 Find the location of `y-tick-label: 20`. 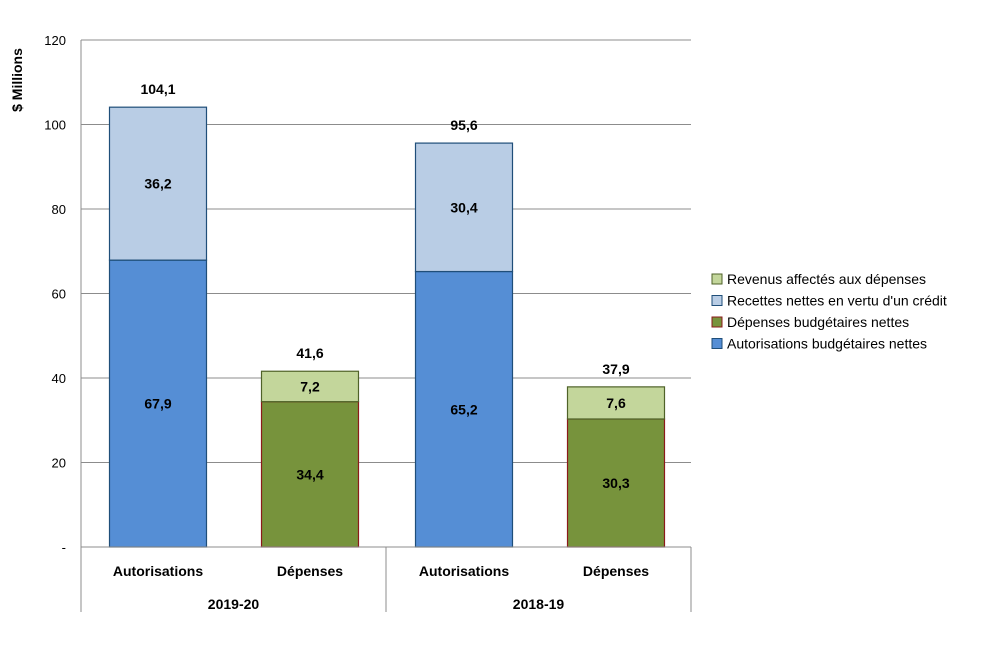

y-tick-label: 20 is located at coordinates (59, 463).